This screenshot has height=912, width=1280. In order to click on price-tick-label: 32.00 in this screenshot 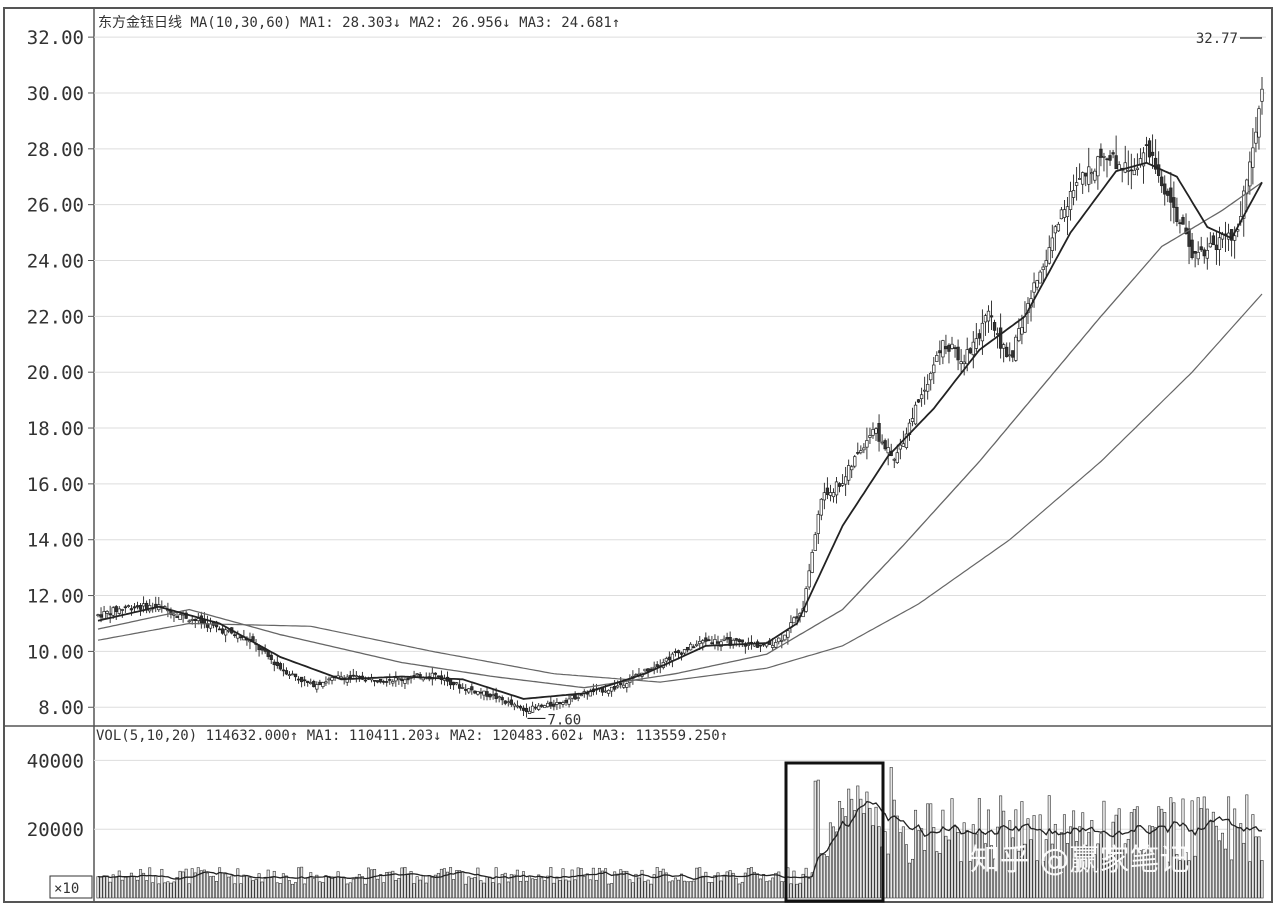, I will do `click(55, 38)`.